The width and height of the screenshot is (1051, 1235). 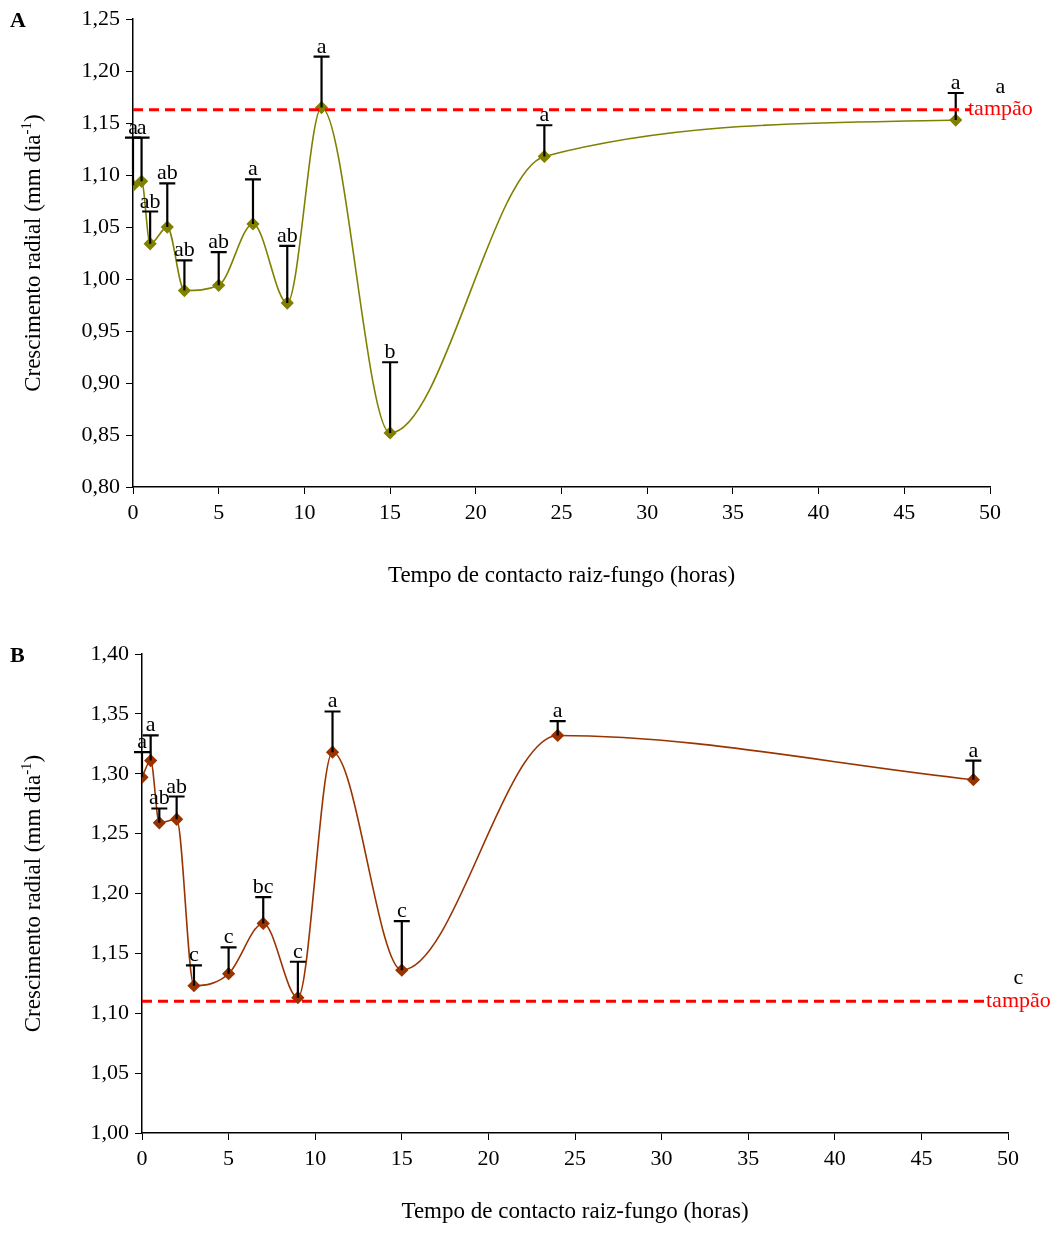 I want to click on y-tick-label: 1,40, so click(x=109, y=652).